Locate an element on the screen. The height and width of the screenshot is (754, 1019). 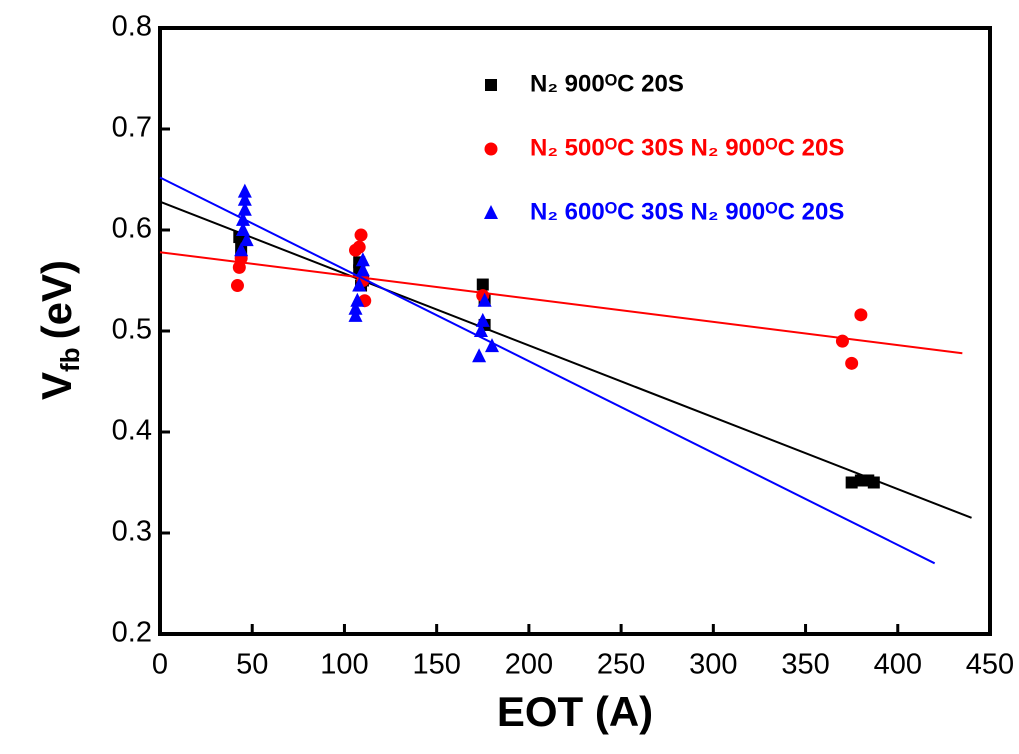
y-tick-label: 0.2 is located at coordinates (132, 633).